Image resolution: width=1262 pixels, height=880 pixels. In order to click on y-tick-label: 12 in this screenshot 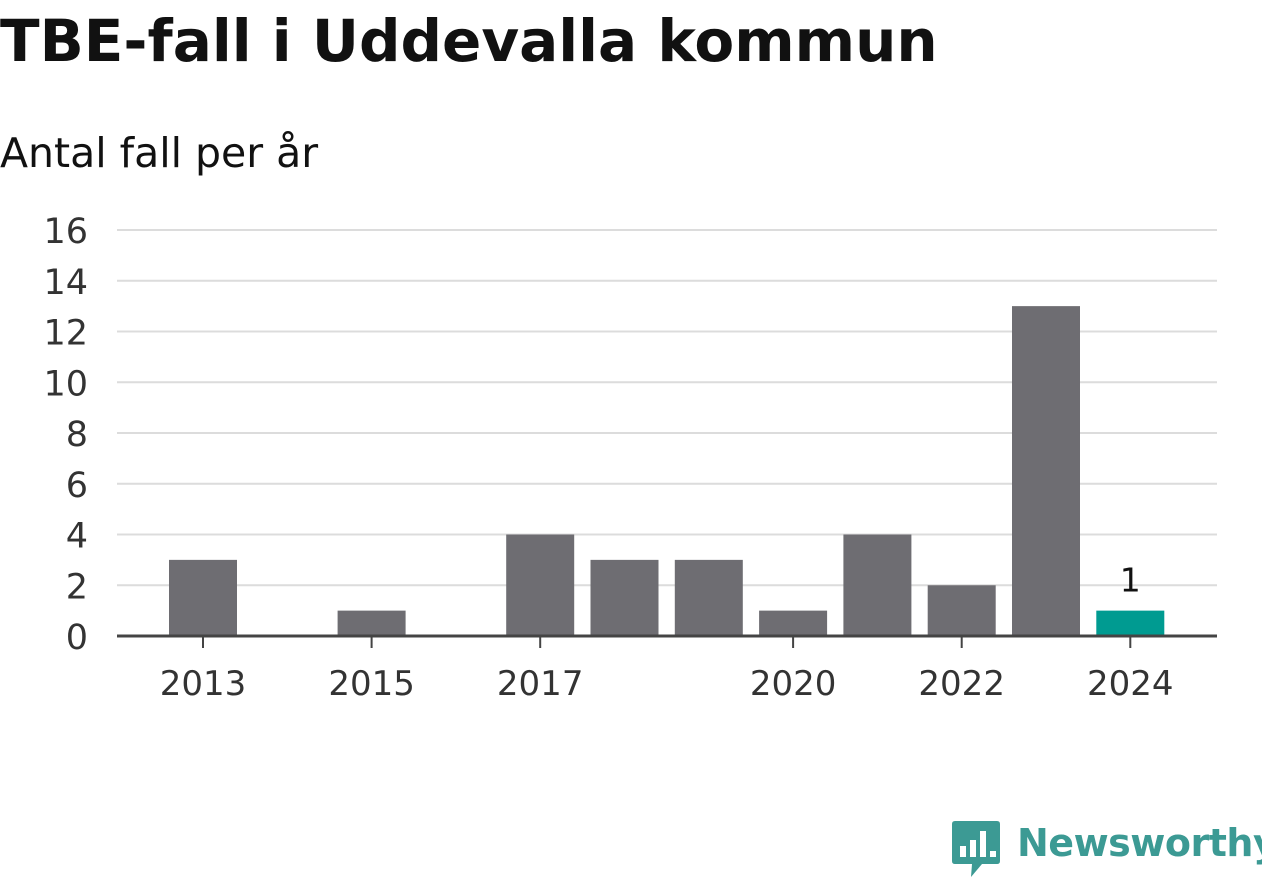, I will do `click(65, 334)`.